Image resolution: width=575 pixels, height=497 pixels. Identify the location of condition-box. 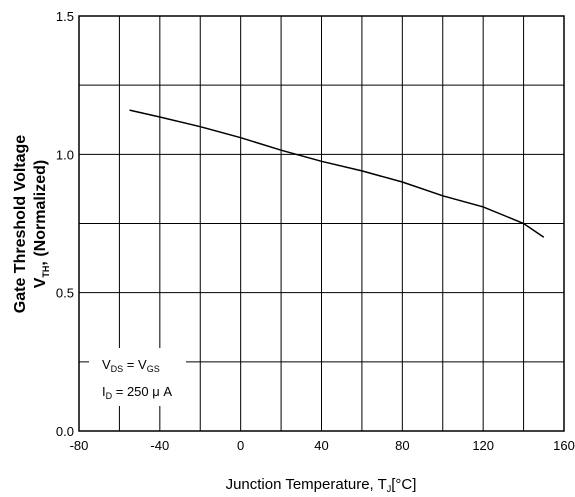
(137, 377).